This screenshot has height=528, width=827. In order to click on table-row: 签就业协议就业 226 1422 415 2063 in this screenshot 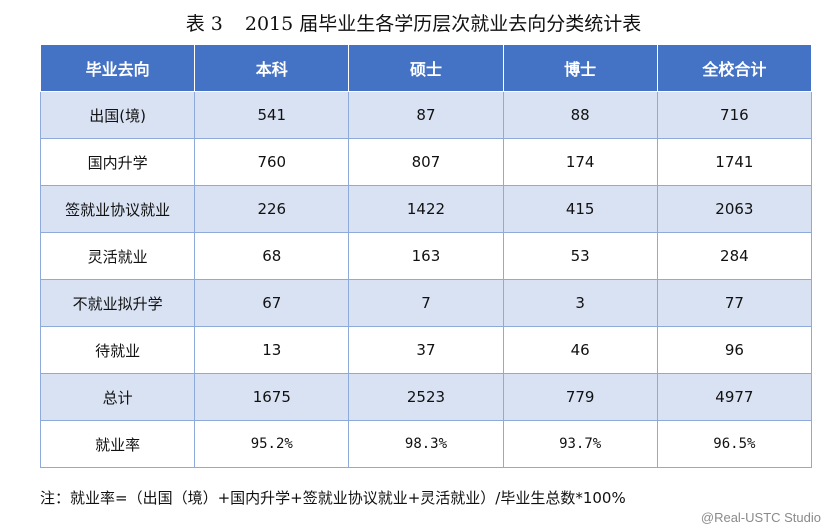, I will do `click(426, 209)`.